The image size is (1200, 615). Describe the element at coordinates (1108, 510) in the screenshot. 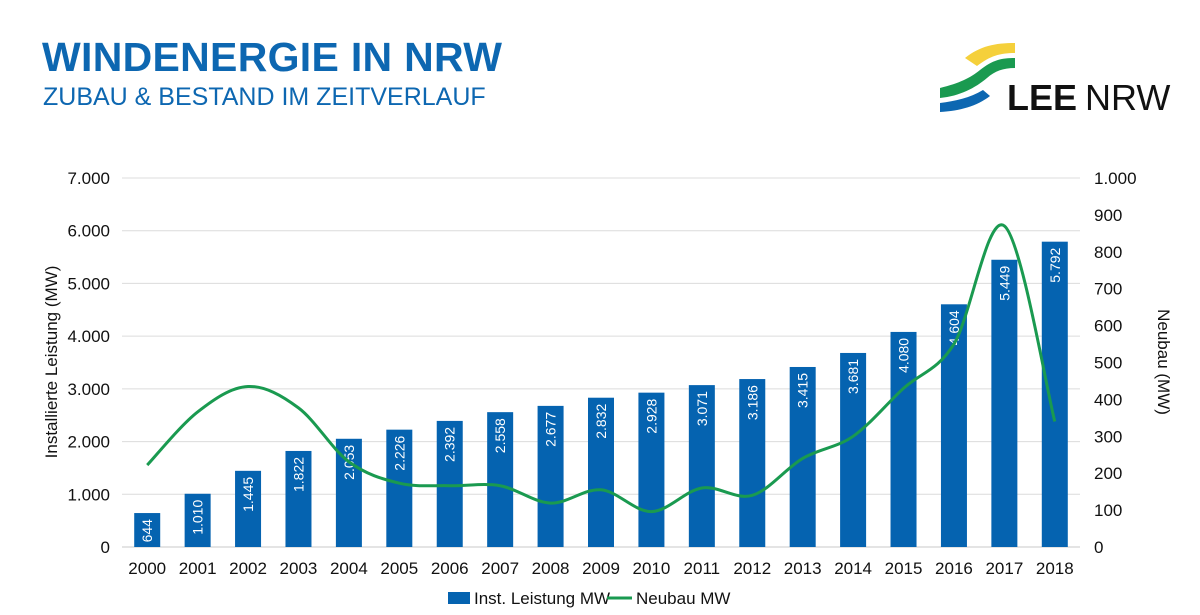

I see `y-right-tick-label: 100` at that location.